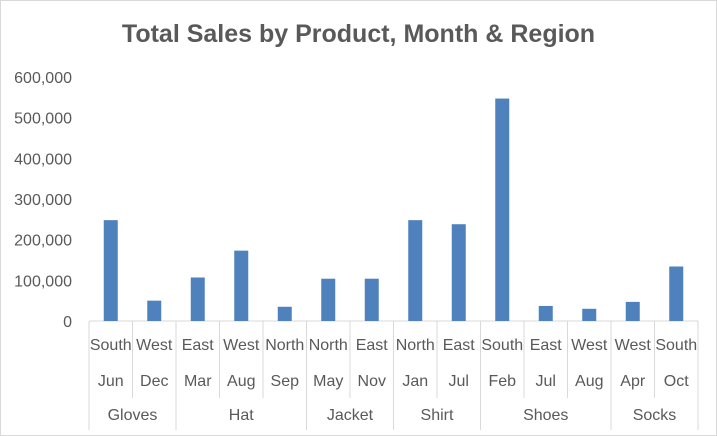  I want to click on product-label: Gloves, so click(133, 415).